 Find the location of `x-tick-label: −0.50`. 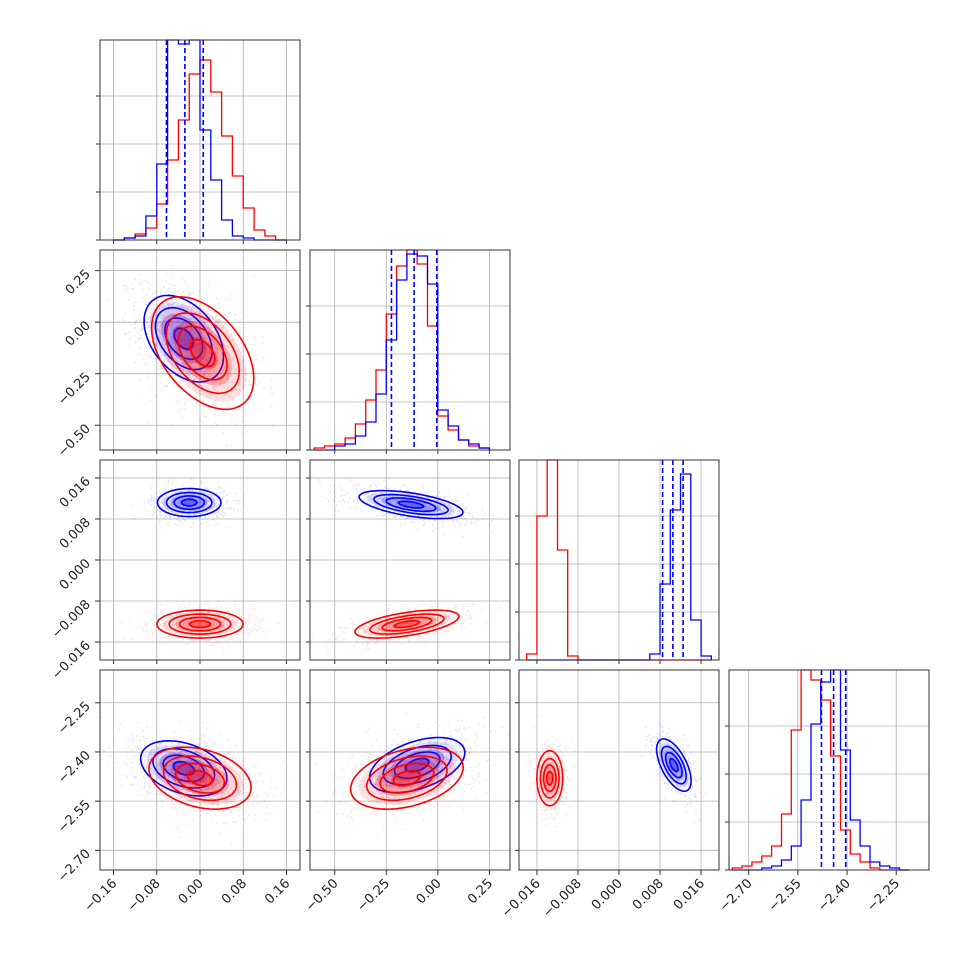

x-tick-label: −0.50 is located at coordinates (322, 895).